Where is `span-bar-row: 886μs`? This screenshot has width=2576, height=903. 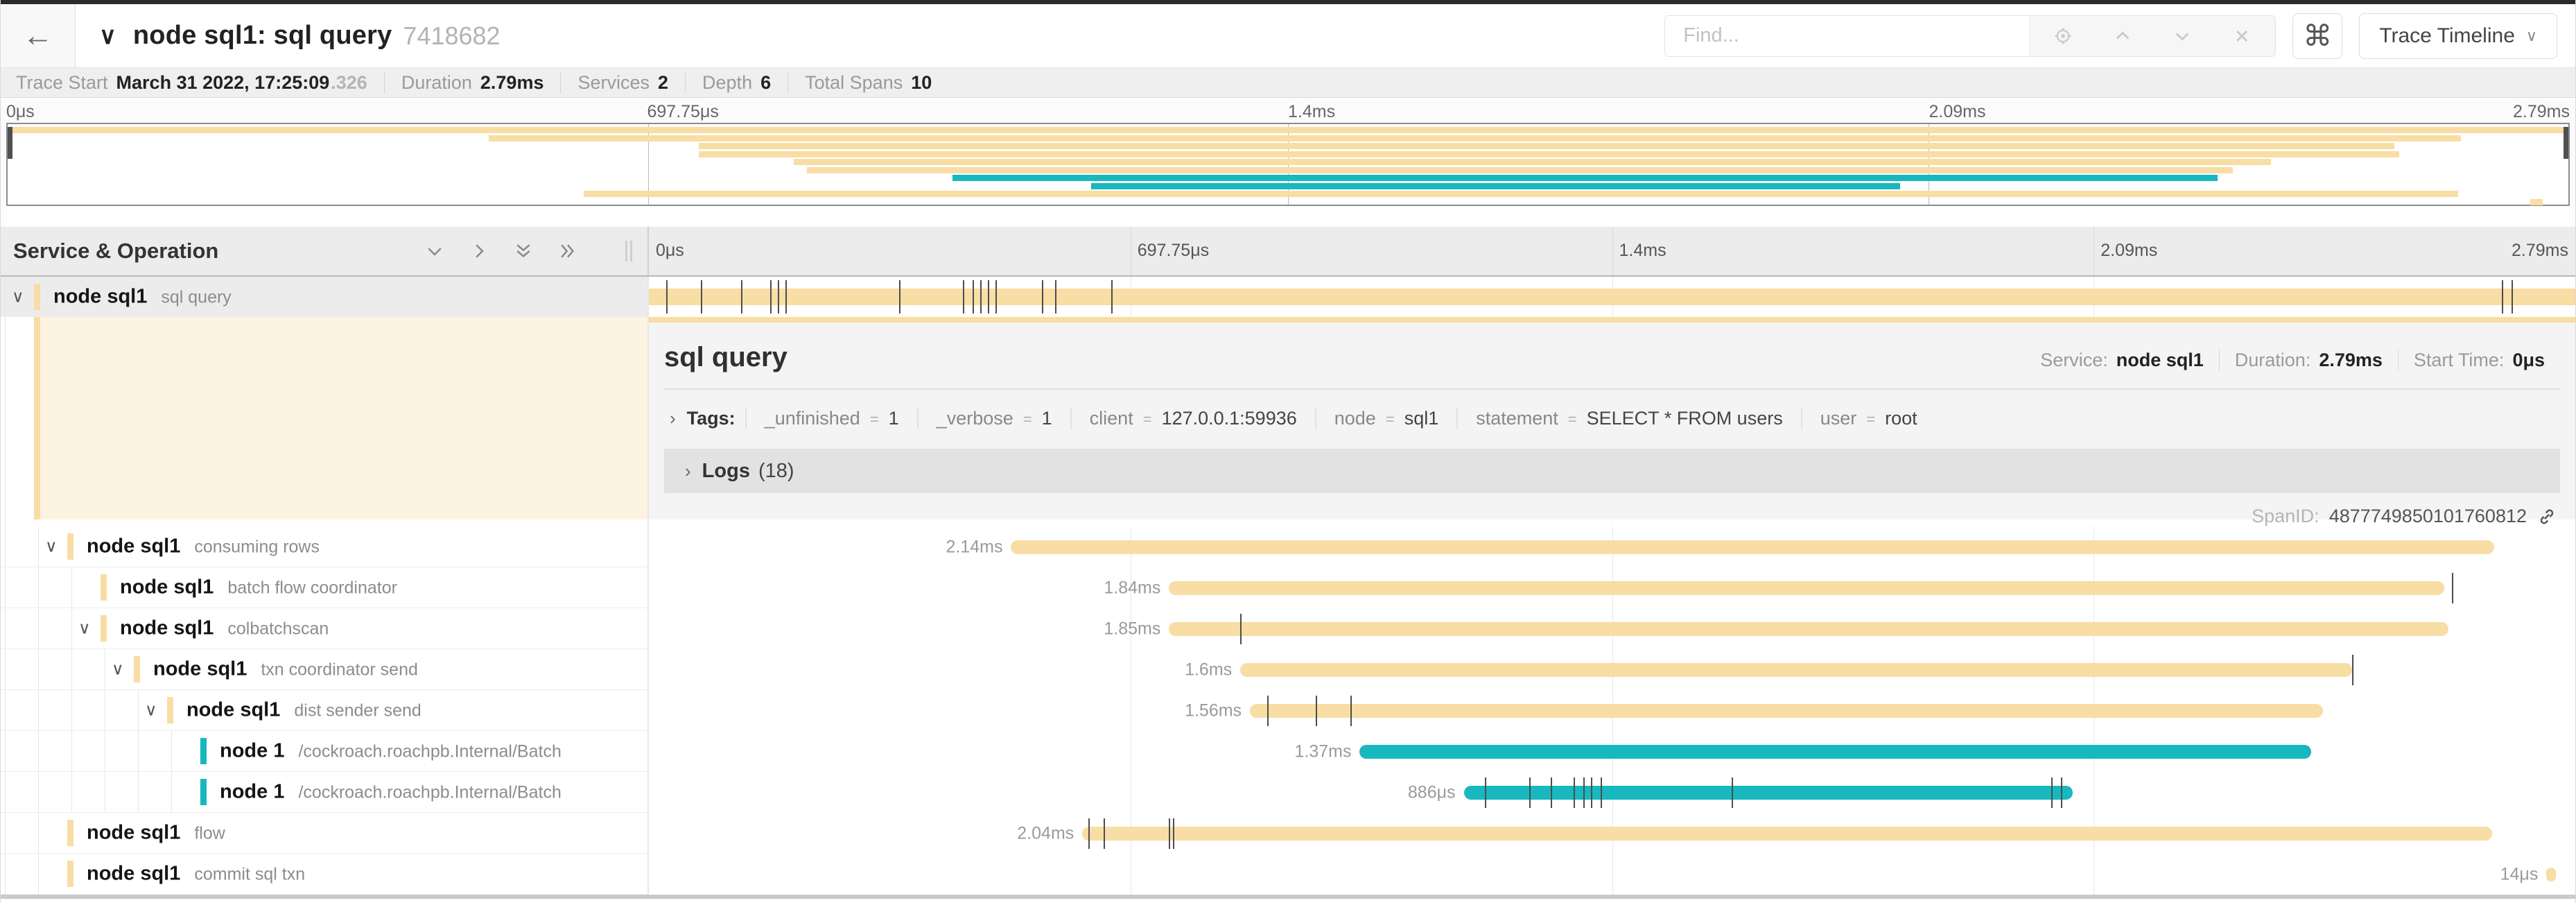 span-bar-row: 886μs is located at coordinates (1612, 792).